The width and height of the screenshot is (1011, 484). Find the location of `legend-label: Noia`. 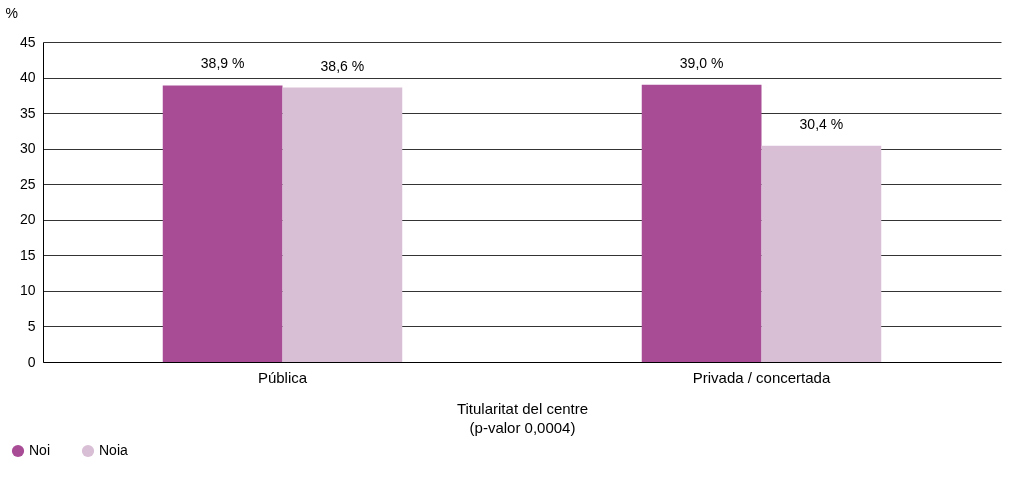

legend-label: Noia is located at coordinates (114, 450).